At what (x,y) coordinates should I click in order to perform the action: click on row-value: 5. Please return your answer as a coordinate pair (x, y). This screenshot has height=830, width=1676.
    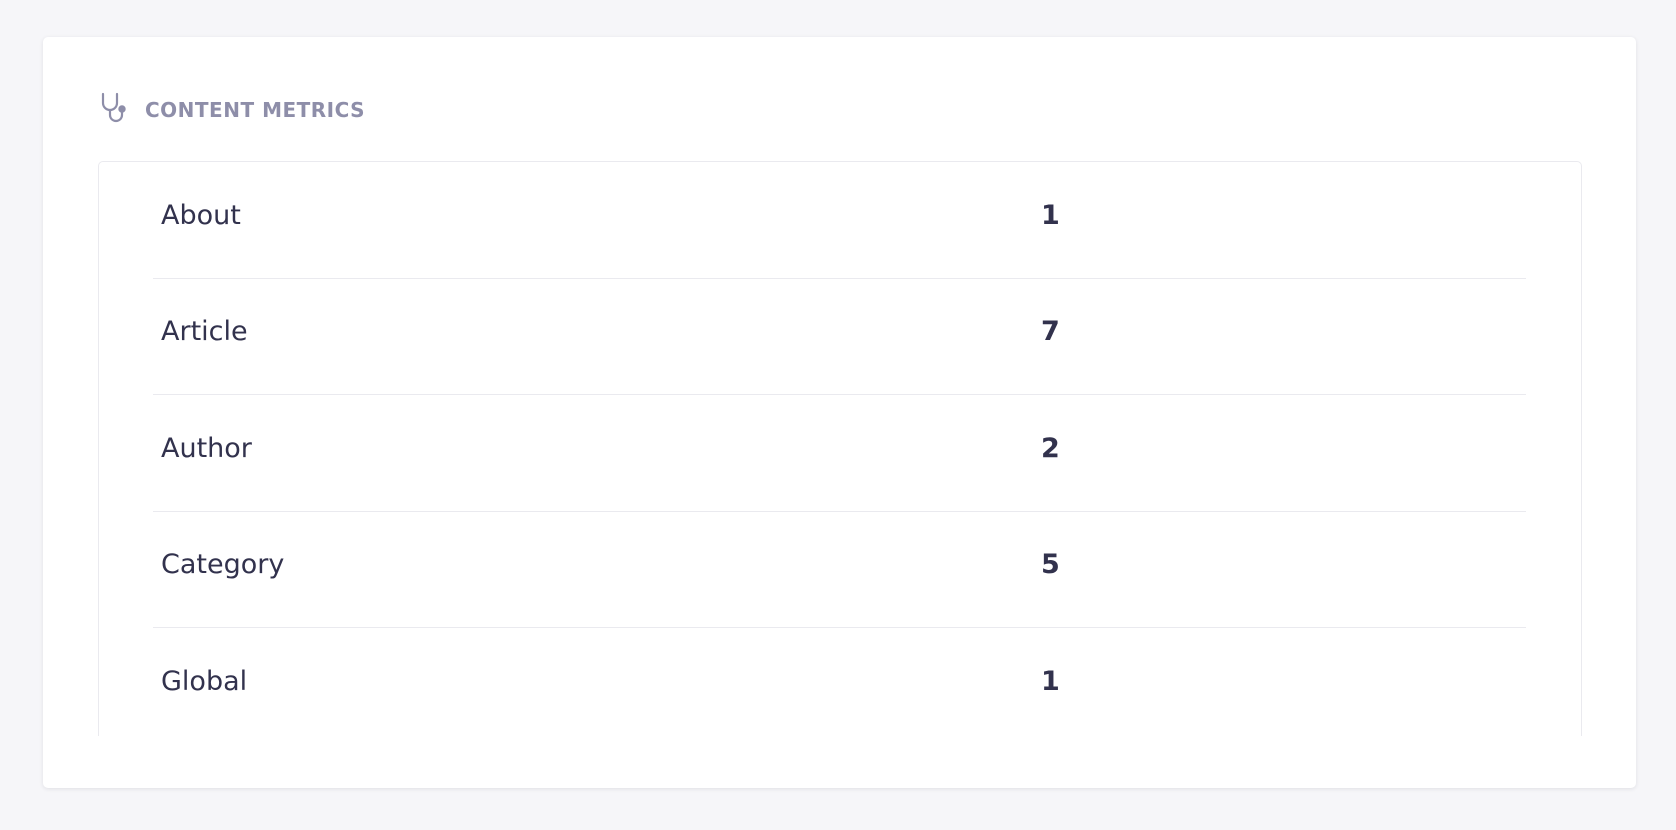
    Looking at the image, I should click on (1050, 564).